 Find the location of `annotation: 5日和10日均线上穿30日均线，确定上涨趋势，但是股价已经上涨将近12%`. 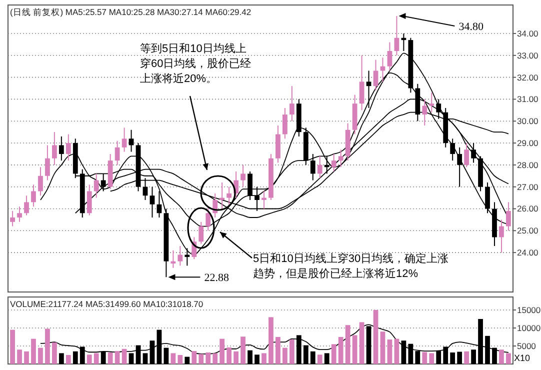

annotation: 5日和10日均线上穿30日均线，确定上涨趋势，但是股价已经上涨将近12% is located at coordinates (351, 266).